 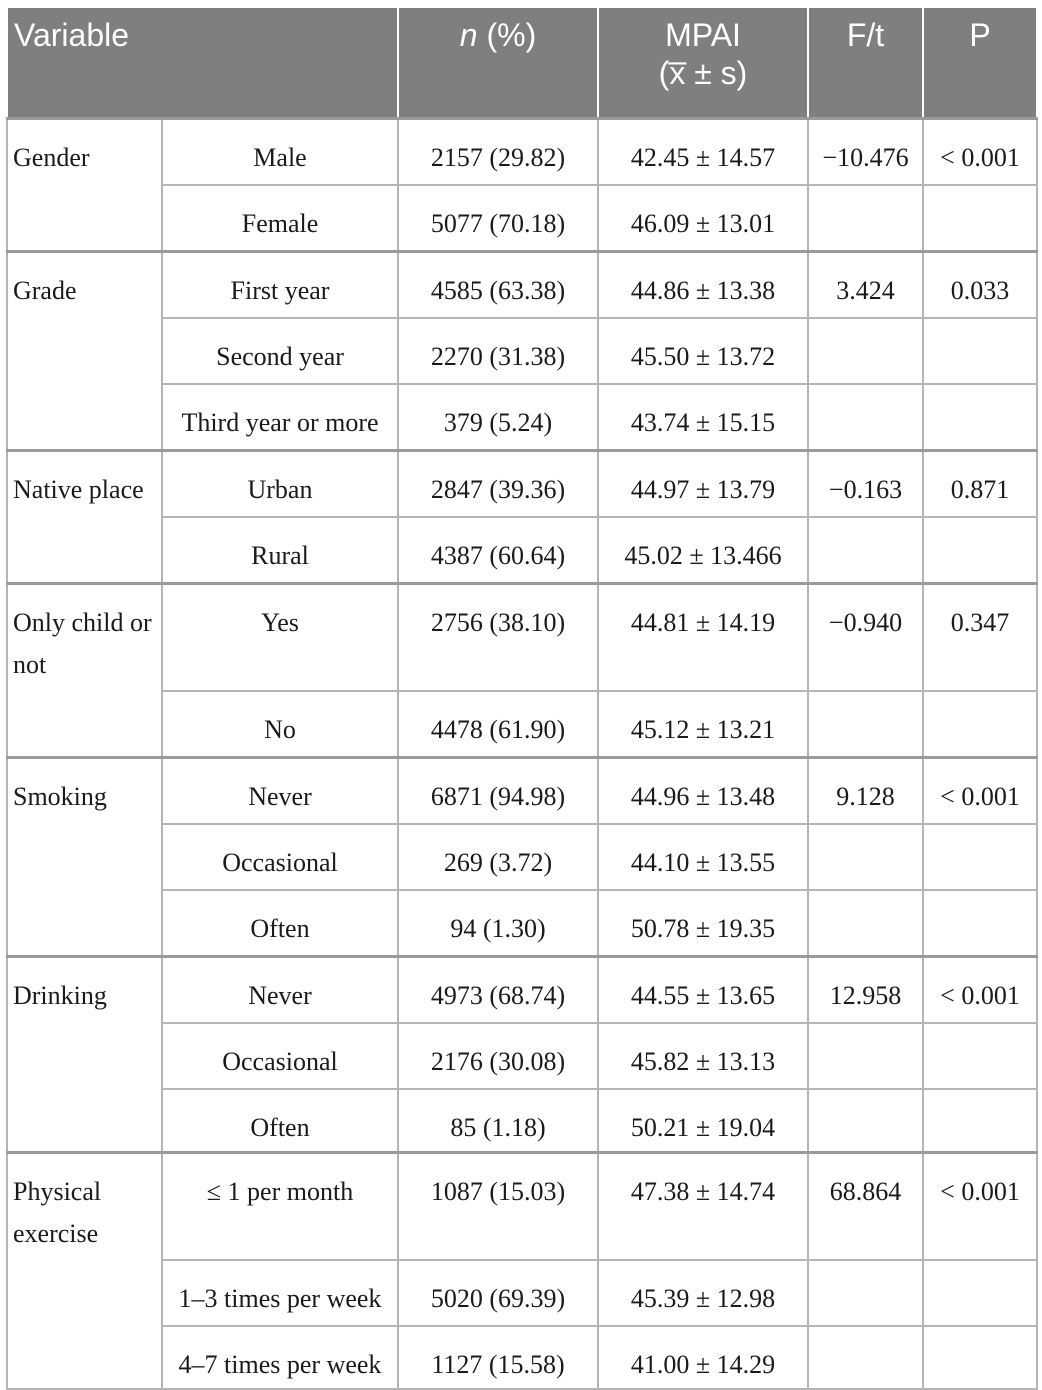 What do you see at coordinates (280, 218) in the screenshot?
I see `category-cell: Female` at bounding box center [280, 218].